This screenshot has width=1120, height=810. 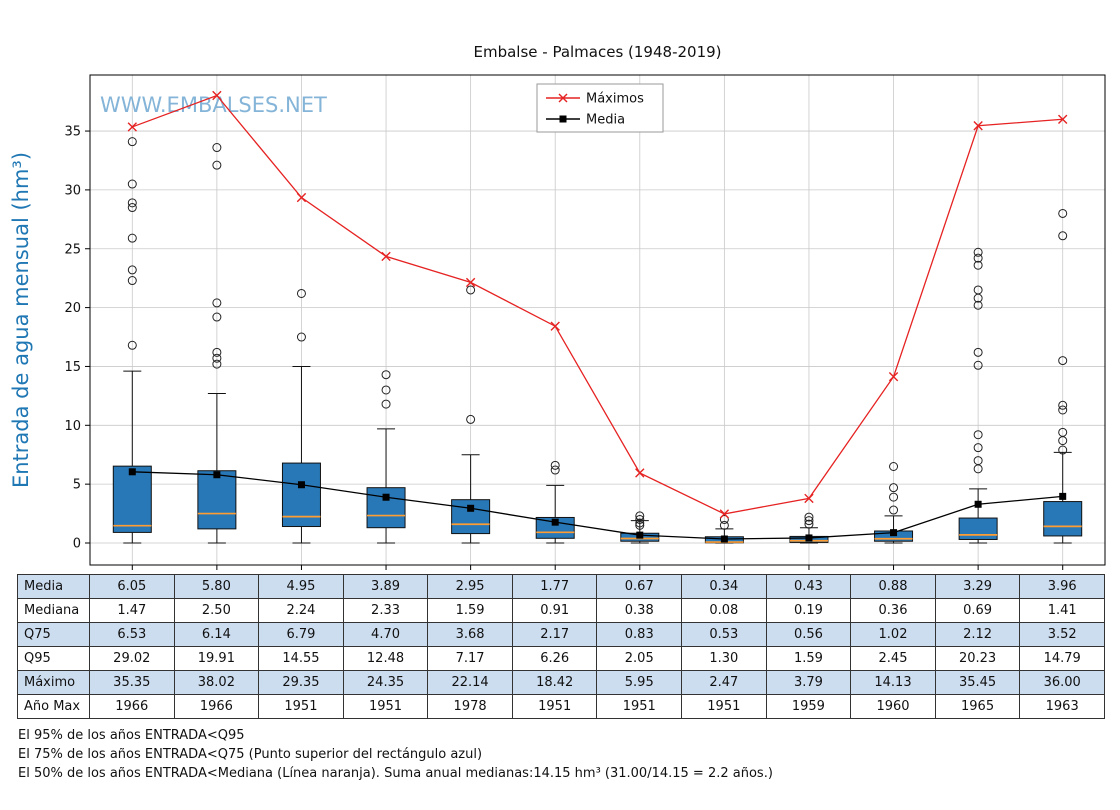 What do you see at coordinates (808, 706) in the screenshot?
I see `stat-cell: 1959` at bounding box center [808, 706].